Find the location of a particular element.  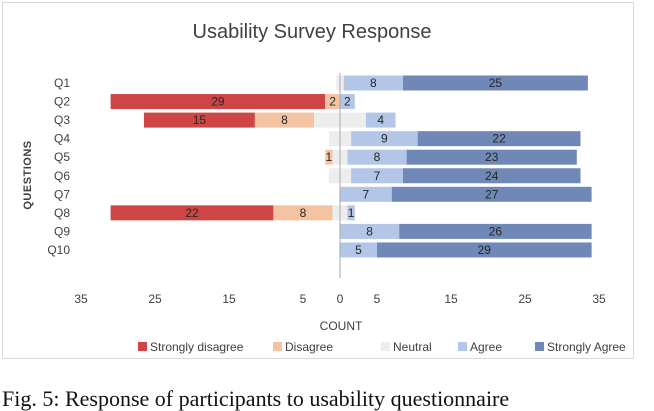

x-axis-title: COUNT is located at coordinates (341, 326).